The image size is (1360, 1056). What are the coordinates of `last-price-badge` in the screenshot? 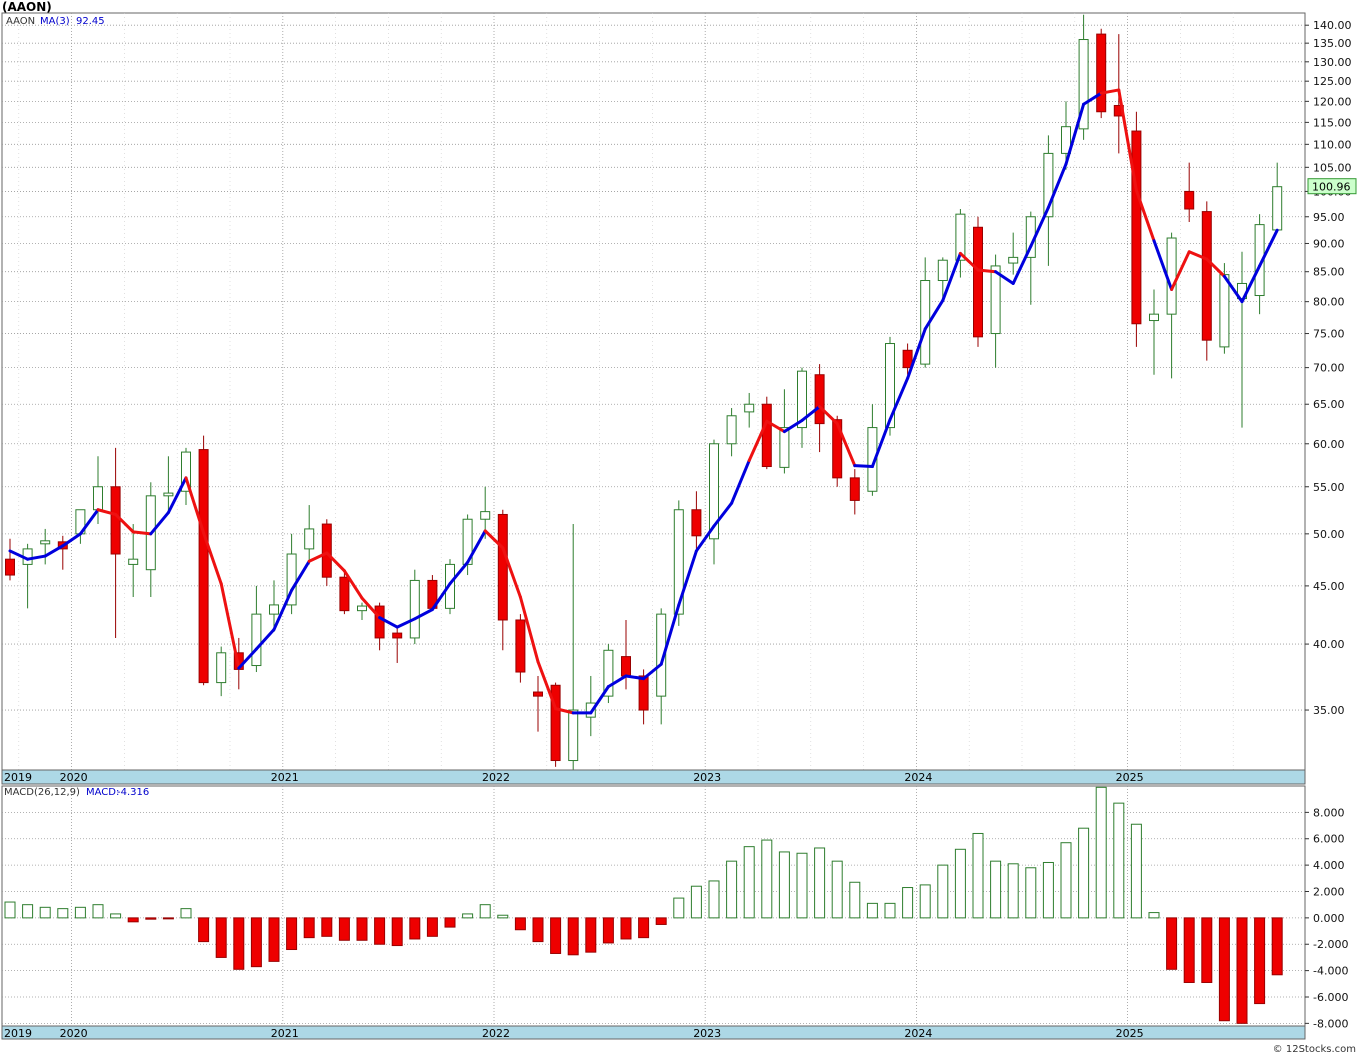 It's located at (1332, 186).